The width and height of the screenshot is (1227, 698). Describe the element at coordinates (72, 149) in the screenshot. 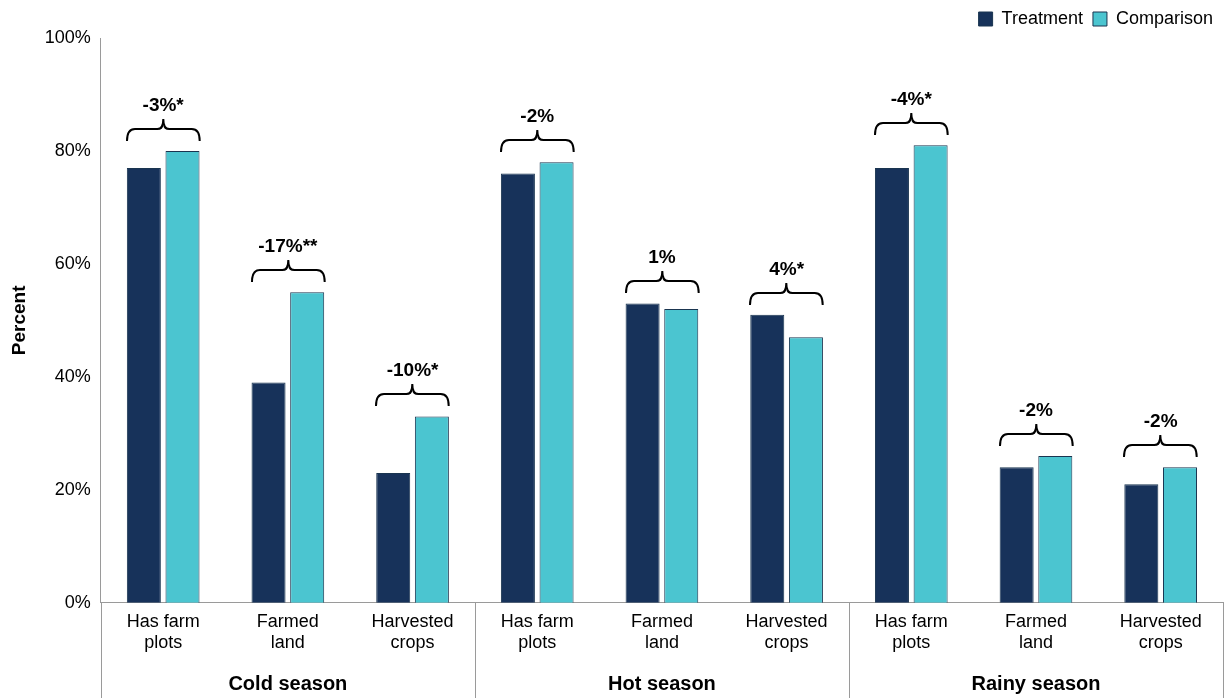

I see `y-tick-label: 80%` at that location.